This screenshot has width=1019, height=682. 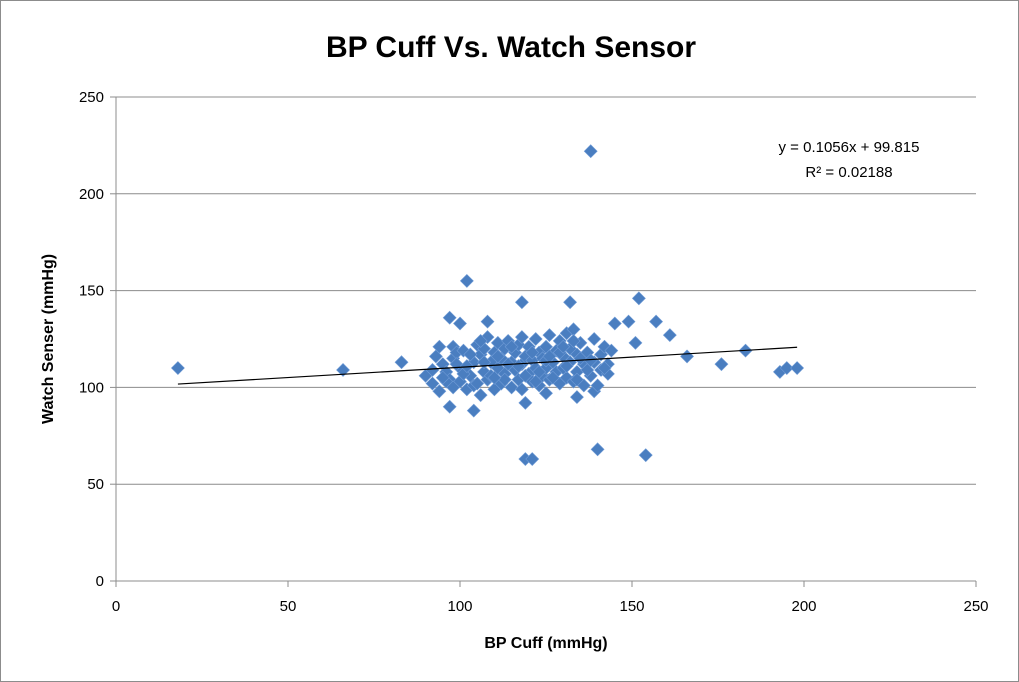 What do you see at coordinates (91, 97) in the screenshot?
I see `y-tick-label: 250` at bounding box center [91, 97].